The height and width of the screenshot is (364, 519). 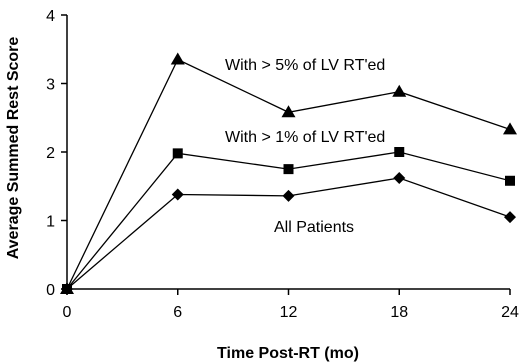 I want to click on x-tick-label: 12, so click(x=289, y=312).